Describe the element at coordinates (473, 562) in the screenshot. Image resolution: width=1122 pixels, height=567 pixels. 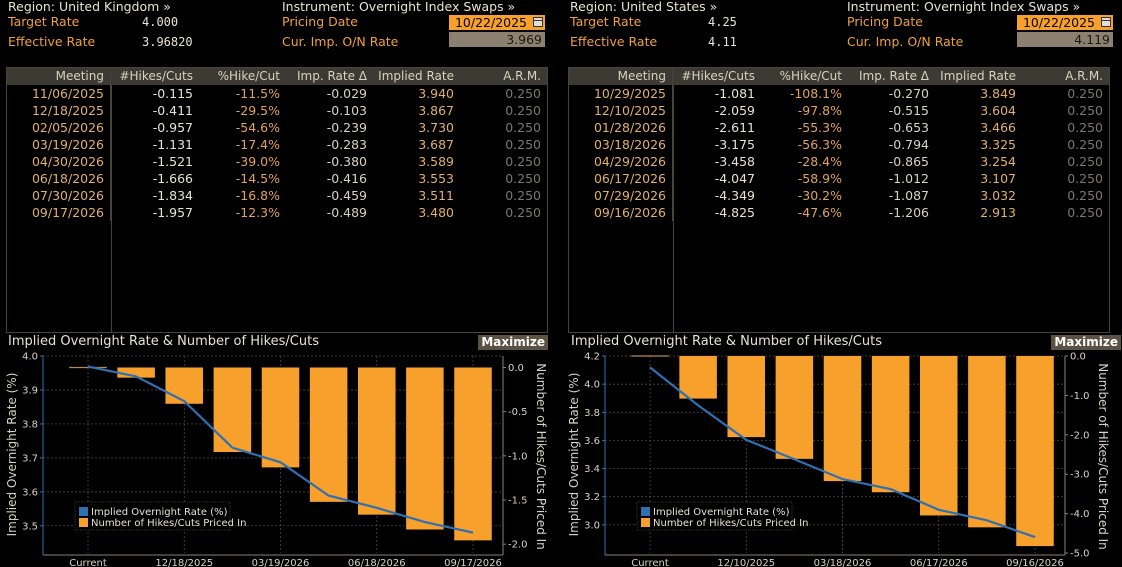
I see `x-tick-label: 09/17/2026` at that location.